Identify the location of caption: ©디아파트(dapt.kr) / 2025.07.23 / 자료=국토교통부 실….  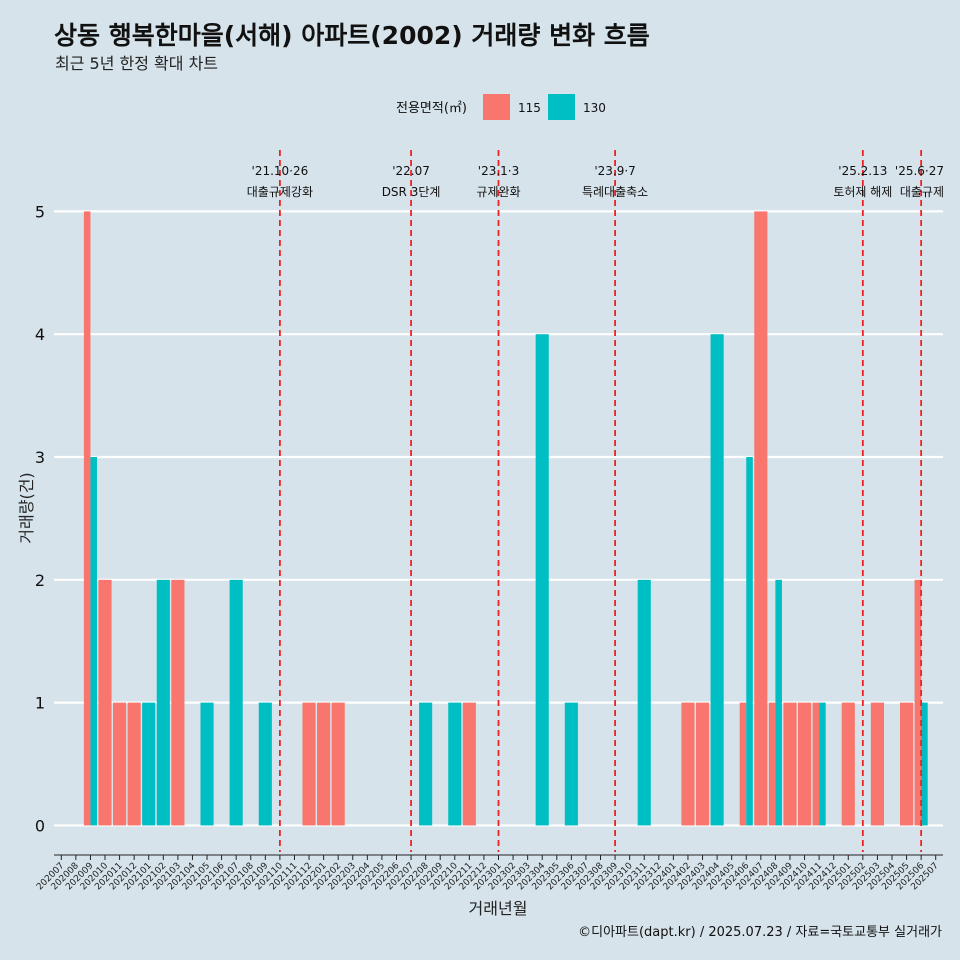
(760, 932).